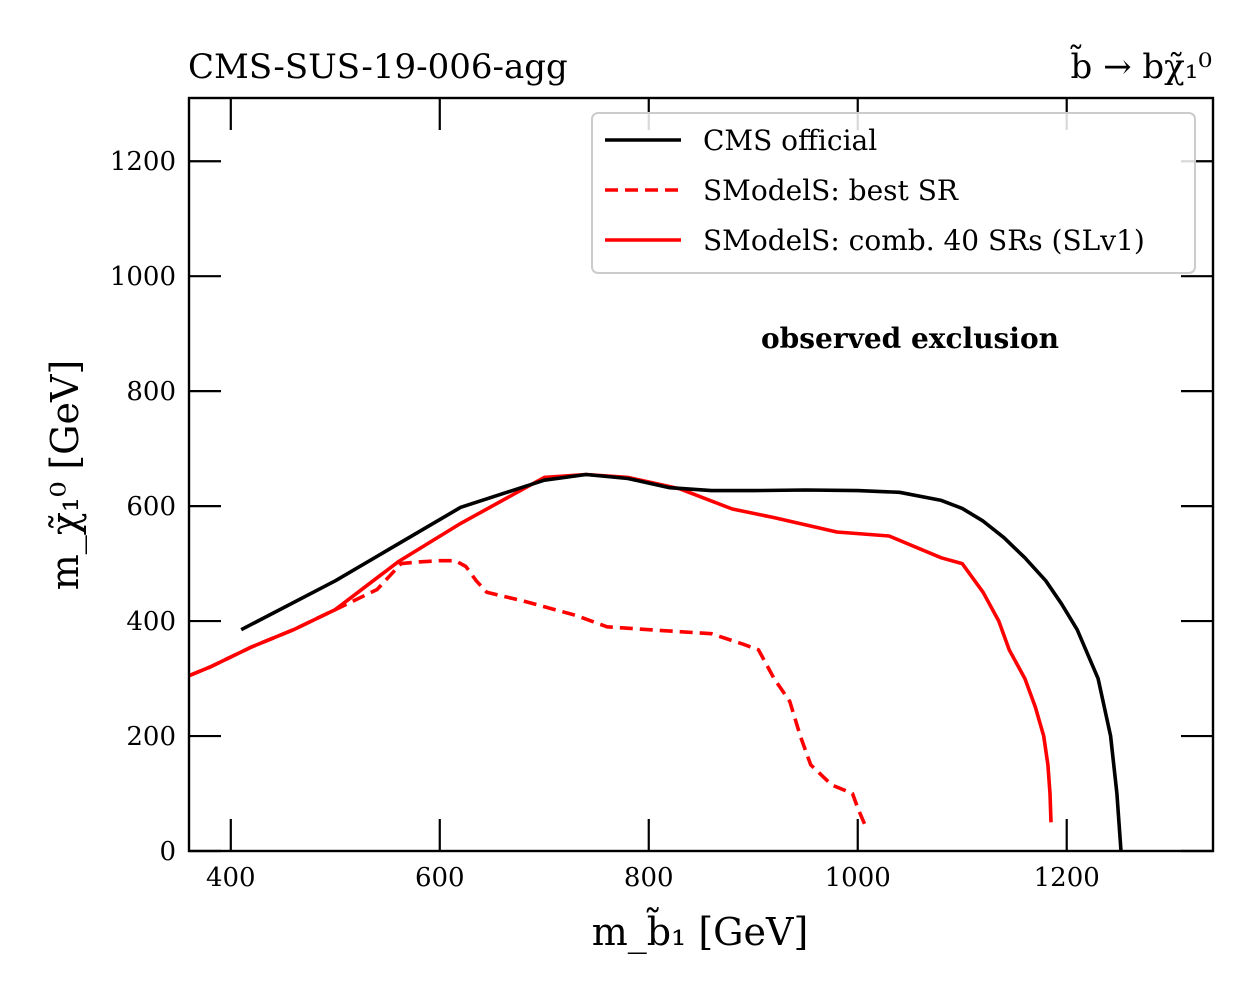 Image resolution: width=1250 pixels, height=1000 pixels. Describe the element at coordinates (231, 878) in the screenshot. I see `x-tick-label: 400` at that location.